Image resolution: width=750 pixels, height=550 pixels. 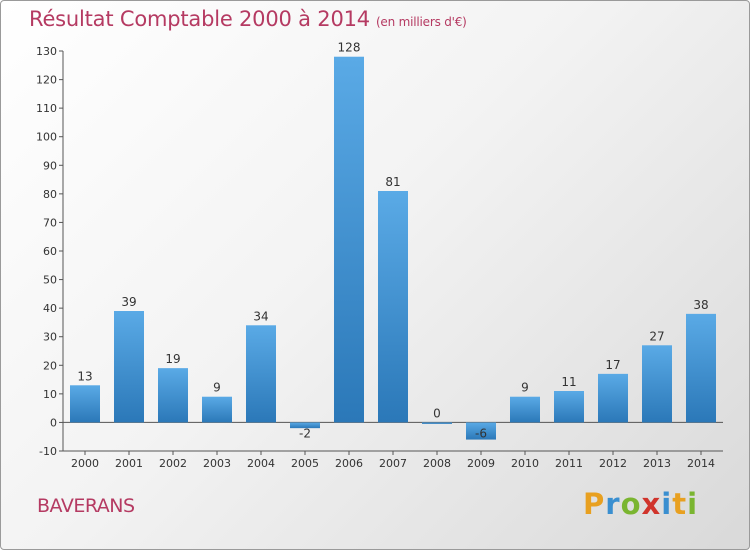 What do you see at coordinates (46, 51) in the screenshot?
I see `y-tick-label: 130` at bounding box center [46, 51].